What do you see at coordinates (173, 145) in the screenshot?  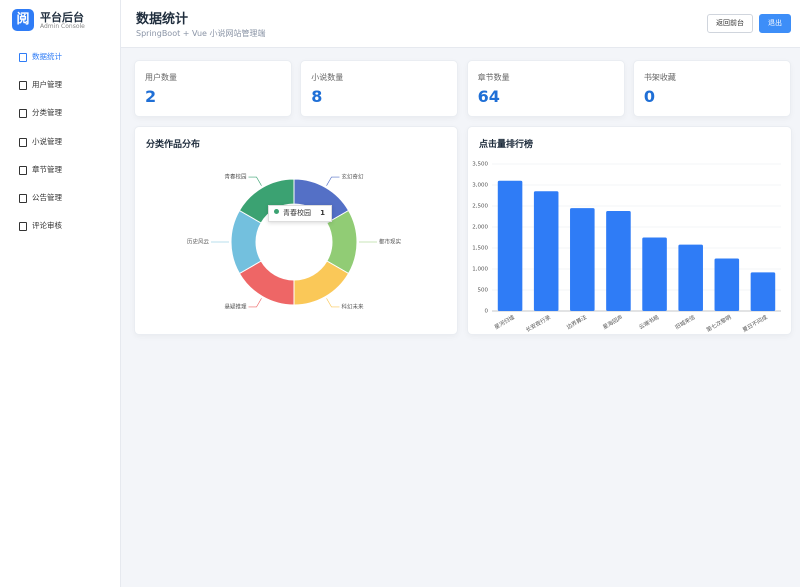 I see `chart-title: 分类作品分布` at bounding box center [173, 145].